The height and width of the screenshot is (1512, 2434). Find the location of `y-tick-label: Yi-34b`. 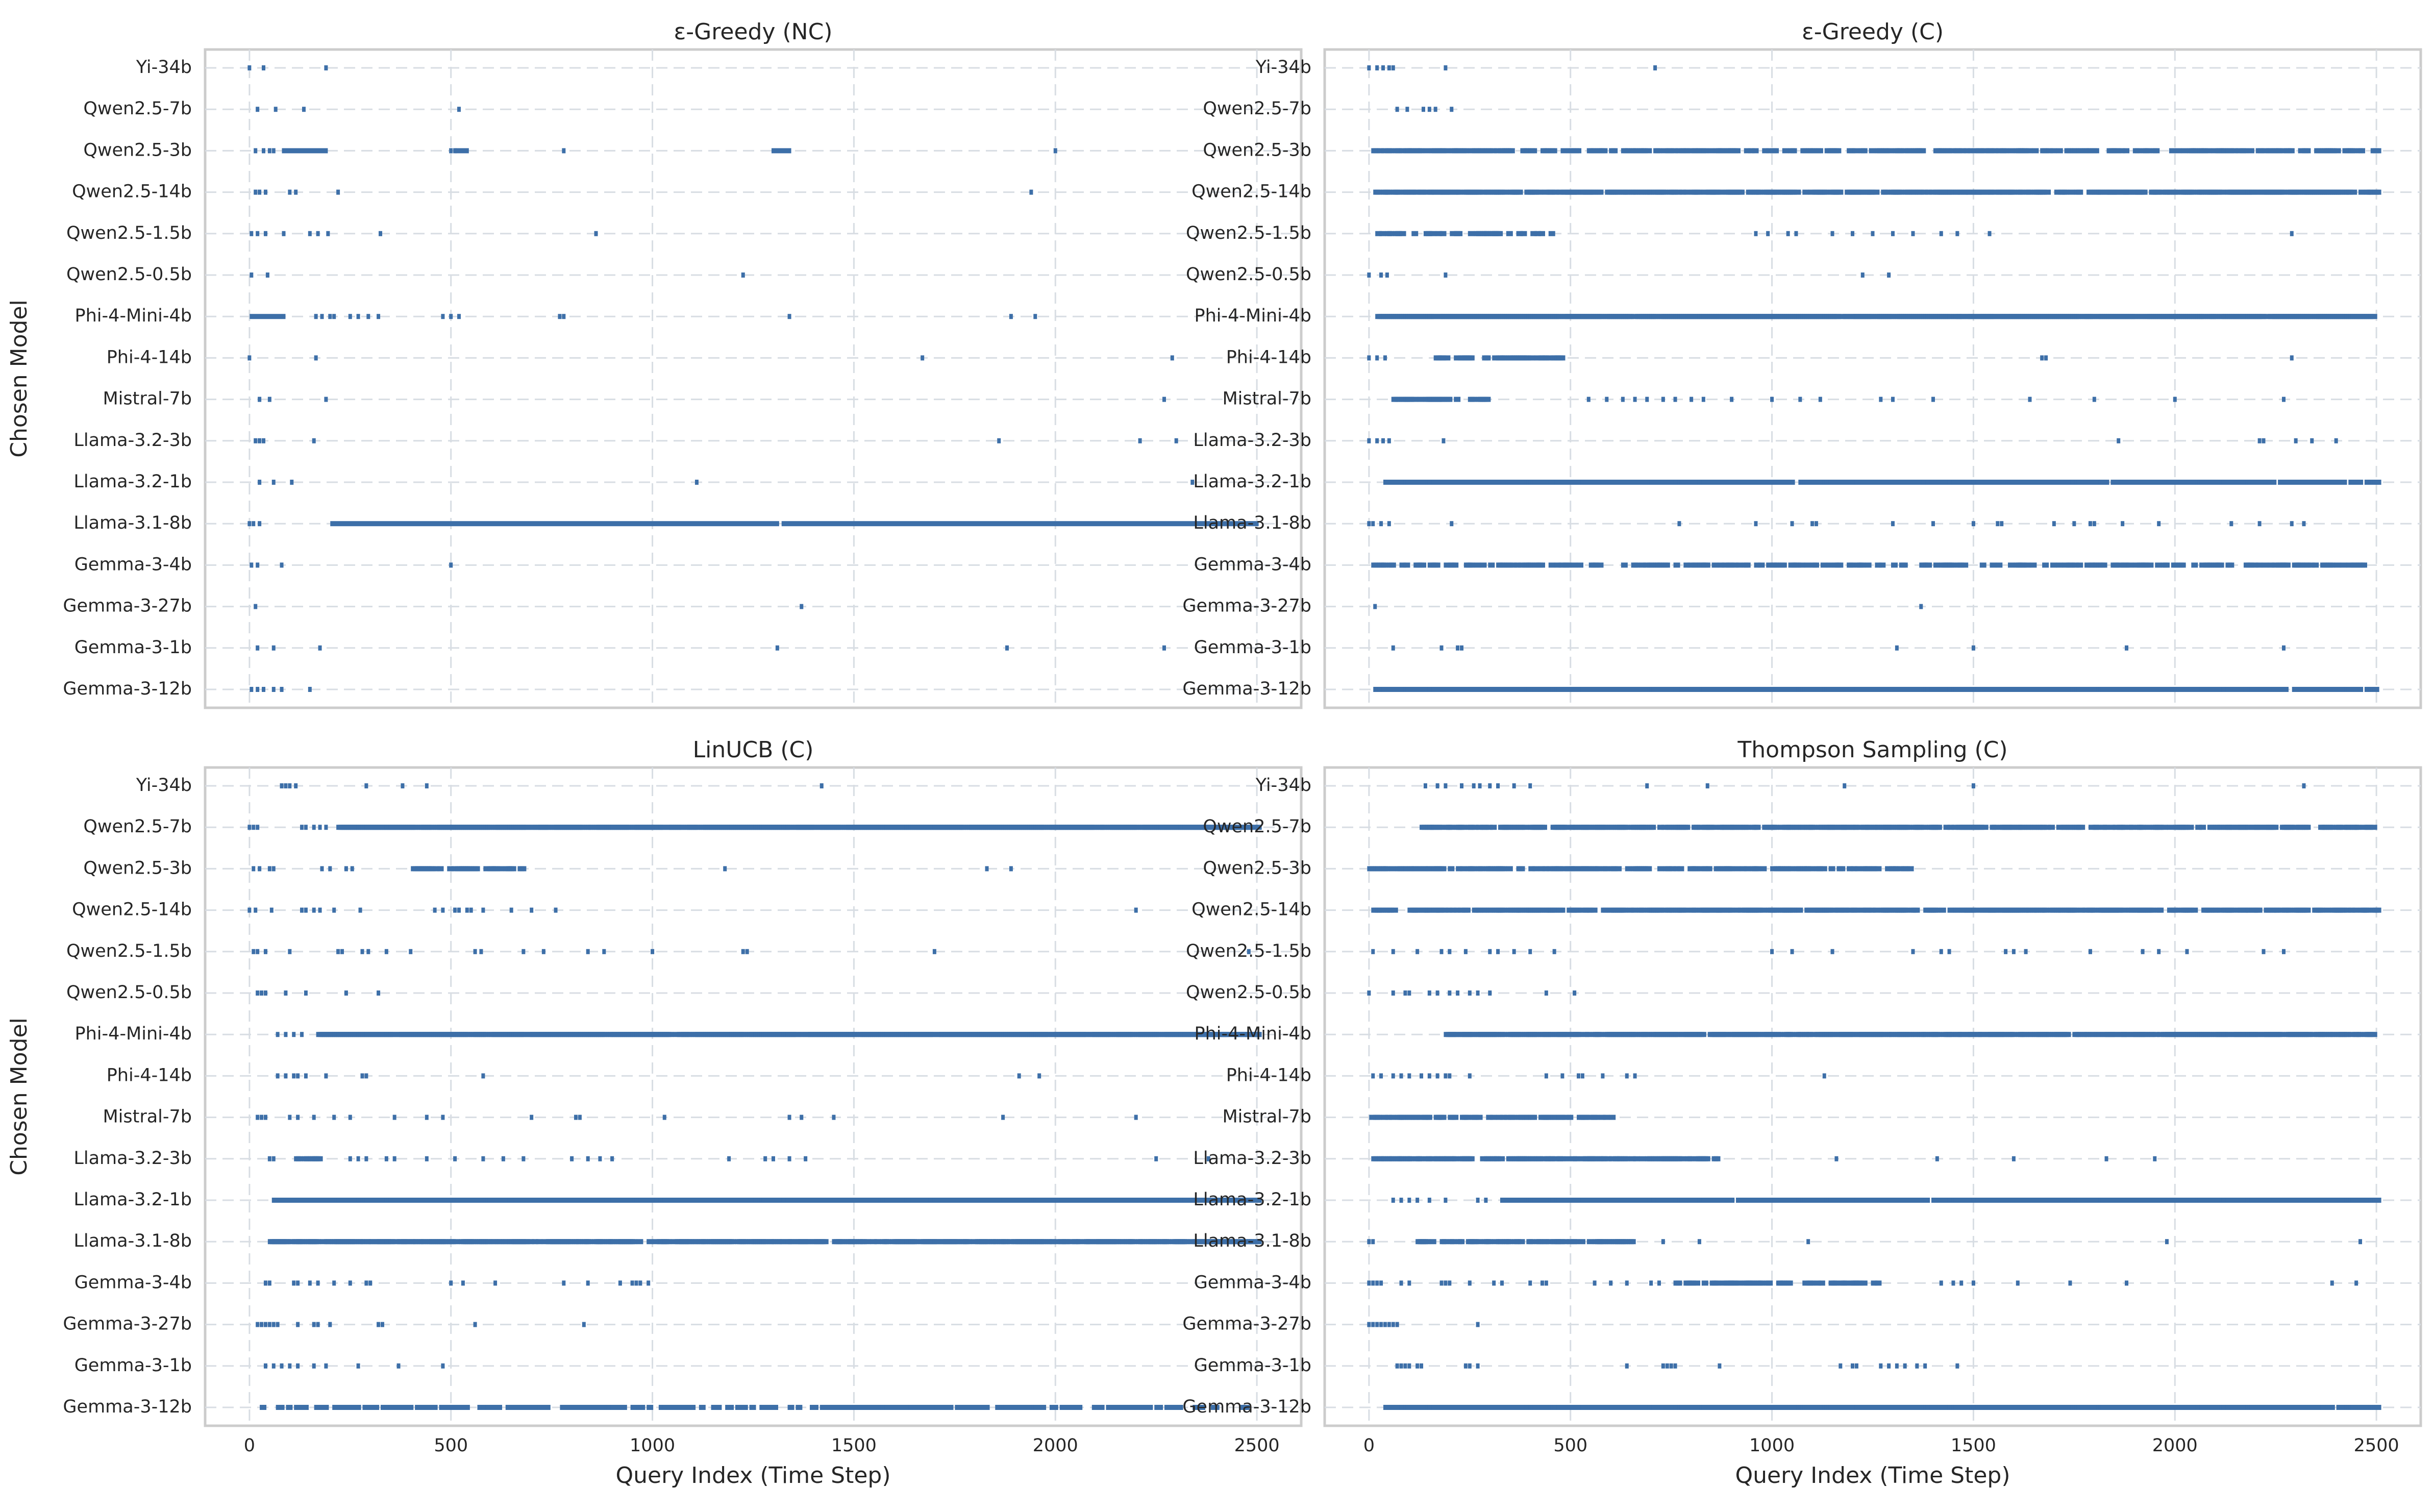

y-tick-label: Yi-34b is located at coordinates (1283, 67).